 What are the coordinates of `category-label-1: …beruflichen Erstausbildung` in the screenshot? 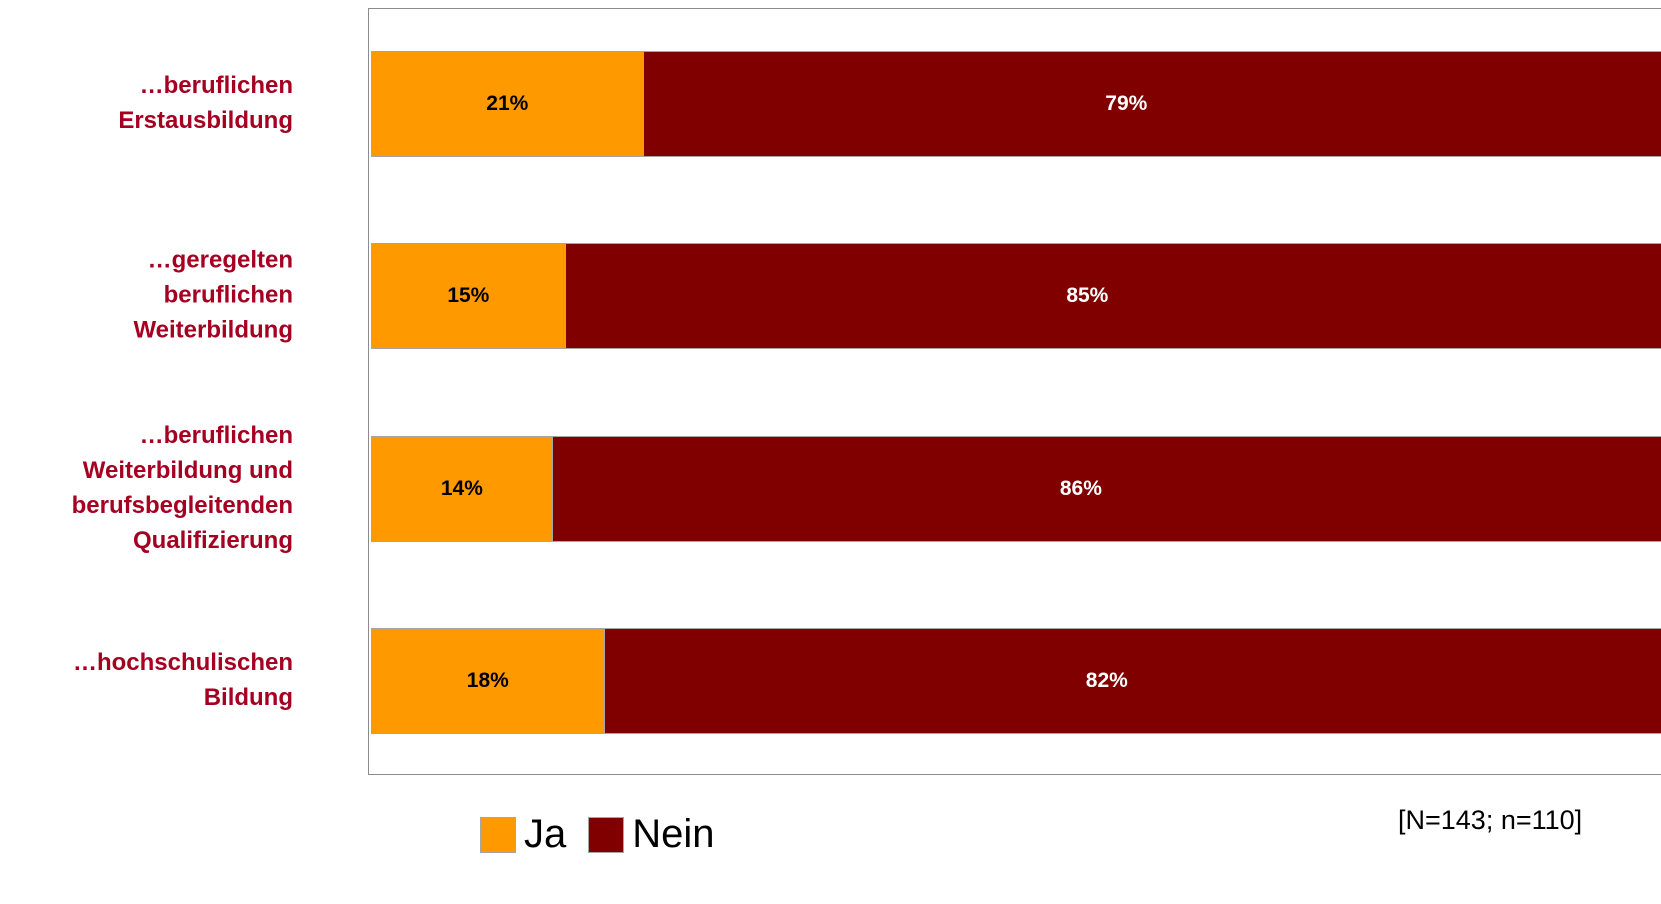 It's located at (205, 103).